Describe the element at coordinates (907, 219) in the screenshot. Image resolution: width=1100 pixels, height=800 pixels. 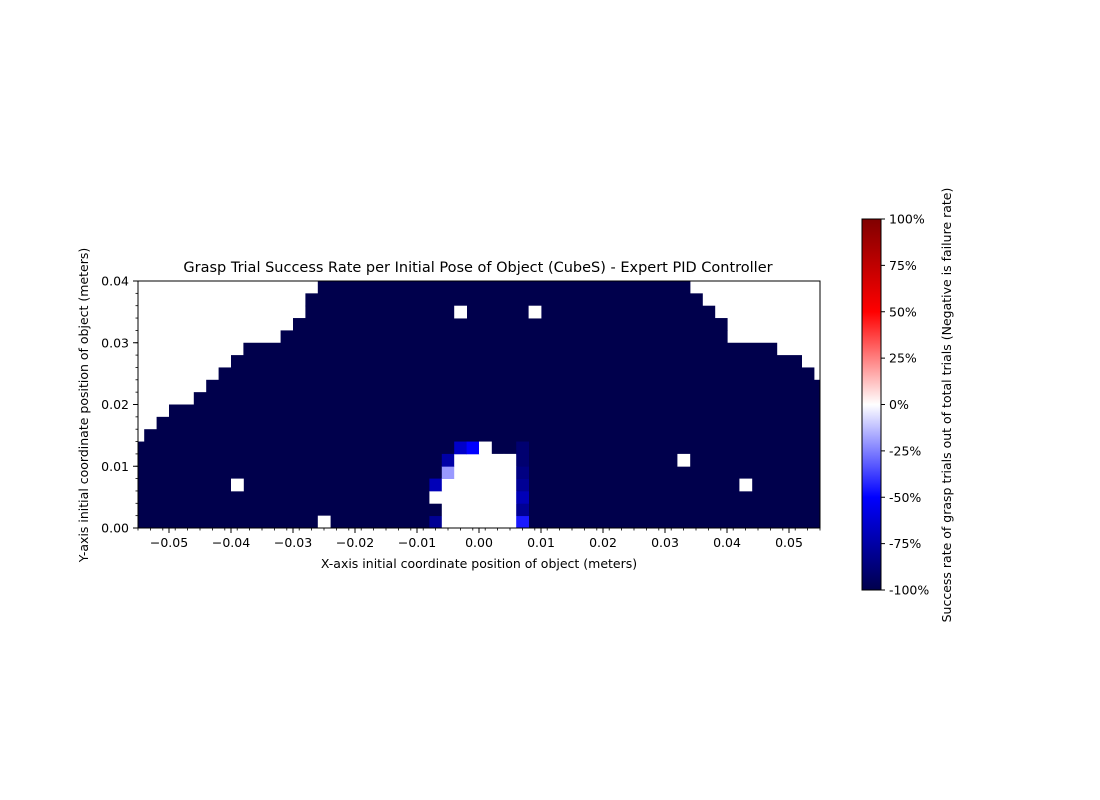
I see `colorbar-tick-label: 100%` at that location.